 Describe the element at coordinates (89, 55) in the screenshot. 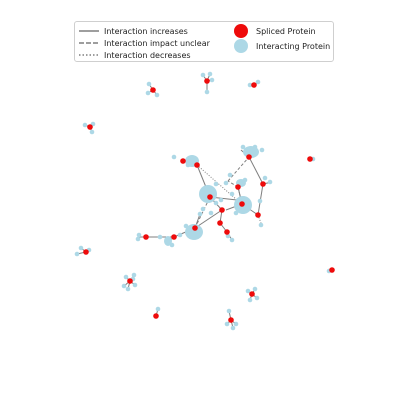

I see `dotted-line-icon` at that location.